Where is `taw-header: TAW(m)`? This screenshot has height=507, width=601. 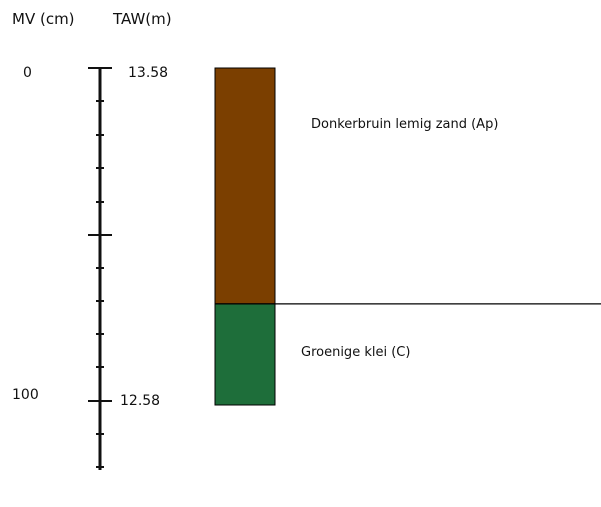 taw-header: TAW(m) is located at coordinates (142, 19).